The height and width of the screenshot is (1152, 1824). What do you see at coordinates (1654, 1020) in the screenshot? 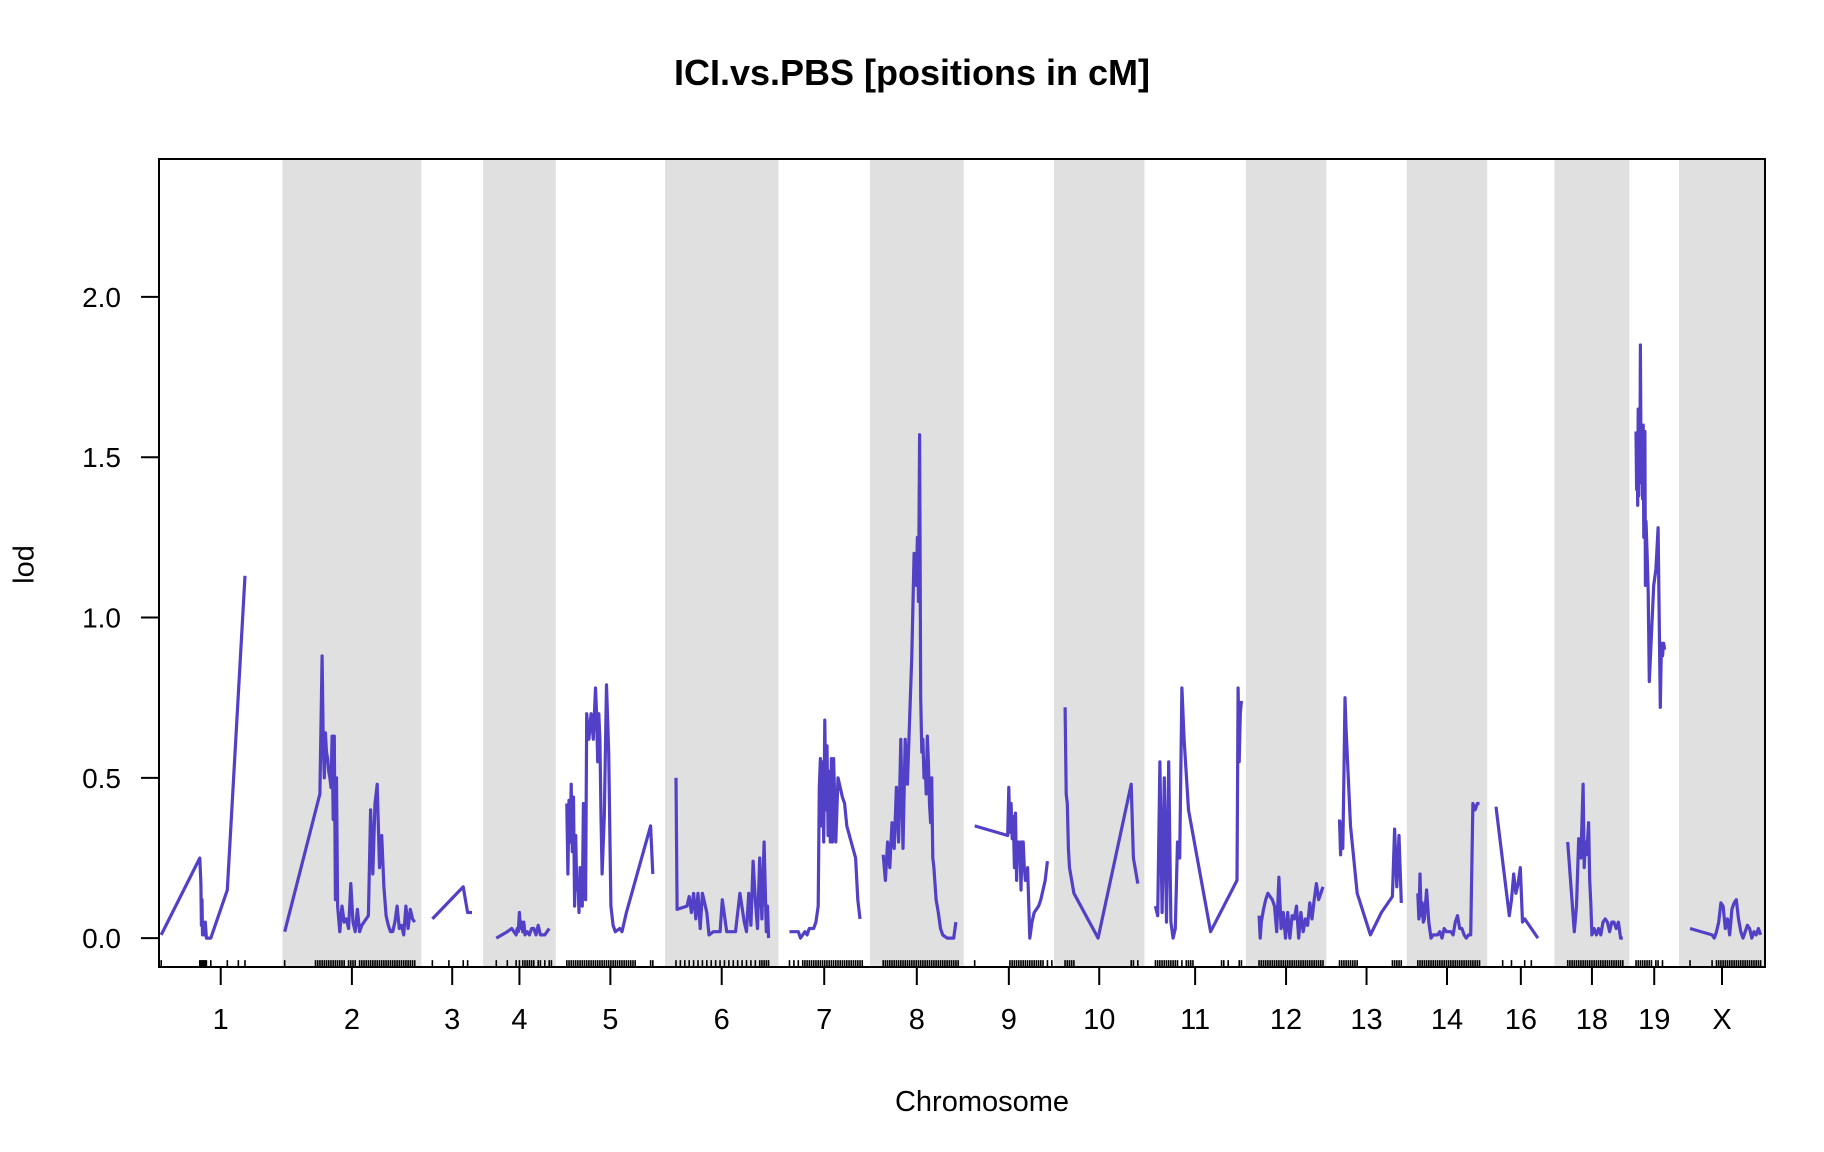
I see `x-tick-label-chr19: 19` at bounding box center [1654, 1020].